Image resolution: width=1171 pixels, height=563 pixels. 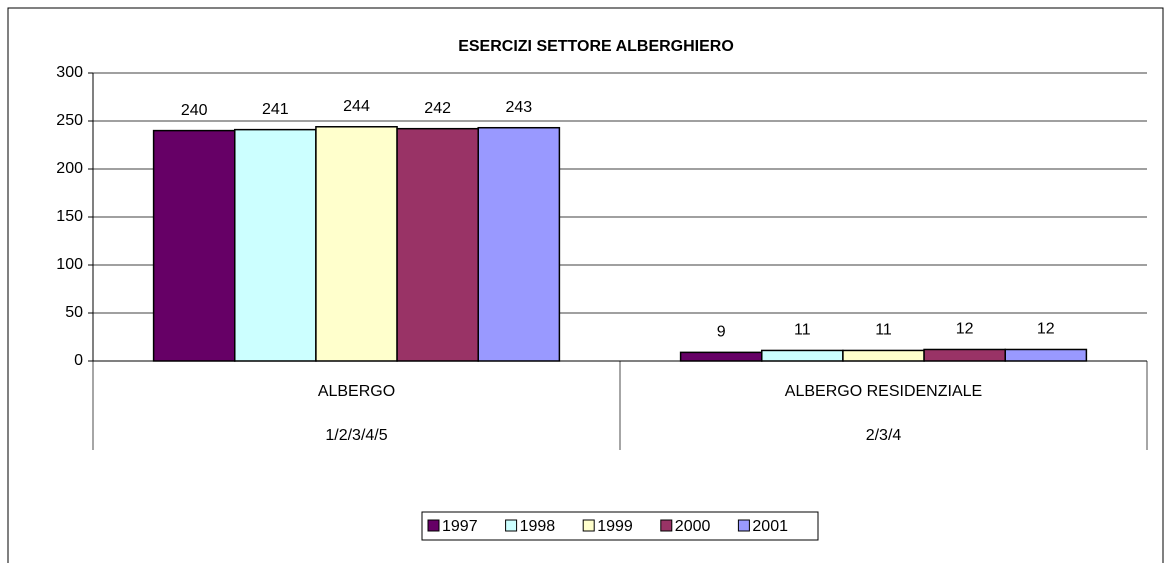 What do you see at coordinates (356, 106) in the screenshot?
I see `data-label: 244` at bounding box center [356, 106].